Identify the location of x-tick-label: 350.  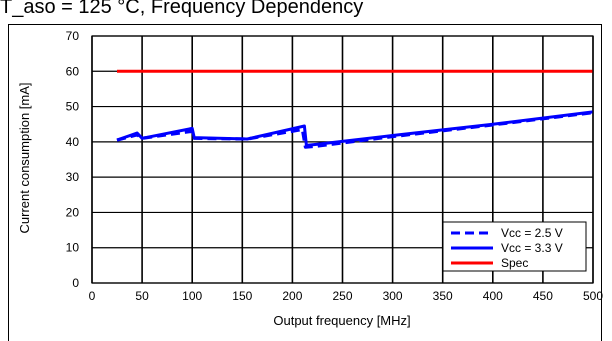
(443, 296).